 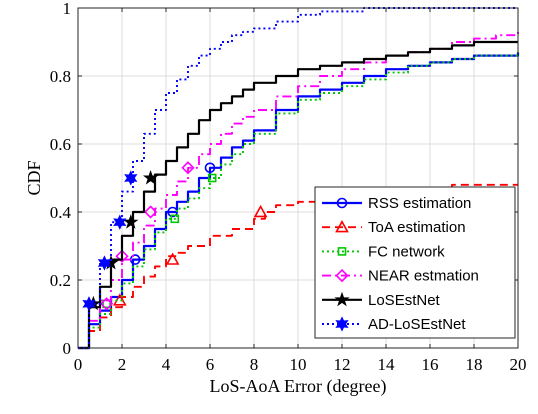 I want to click on x-axis-label: LoS-AoA Error (degree), so click(x=298, y=386).